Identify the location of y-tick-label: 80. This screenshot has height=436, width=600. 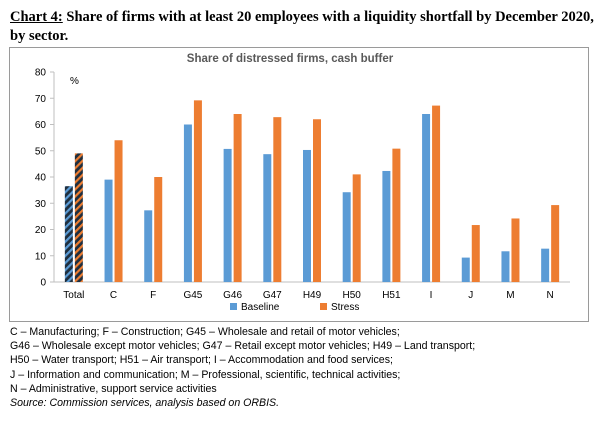
(41, 73).